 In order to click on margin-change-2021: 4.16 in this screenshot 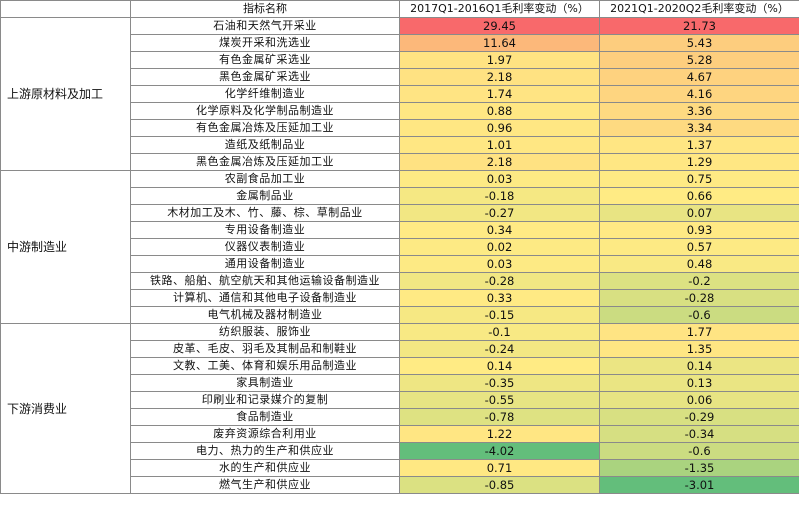, I will do `click(699, 94)`.